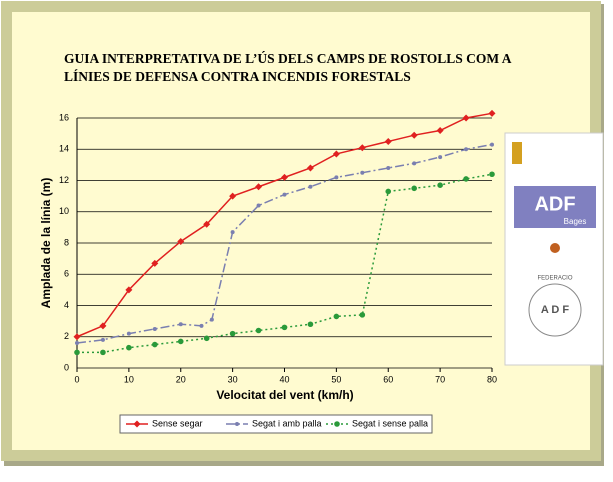 The image size is (613, 482). I want to click on x-tick-label: 20, so click(181, 379).